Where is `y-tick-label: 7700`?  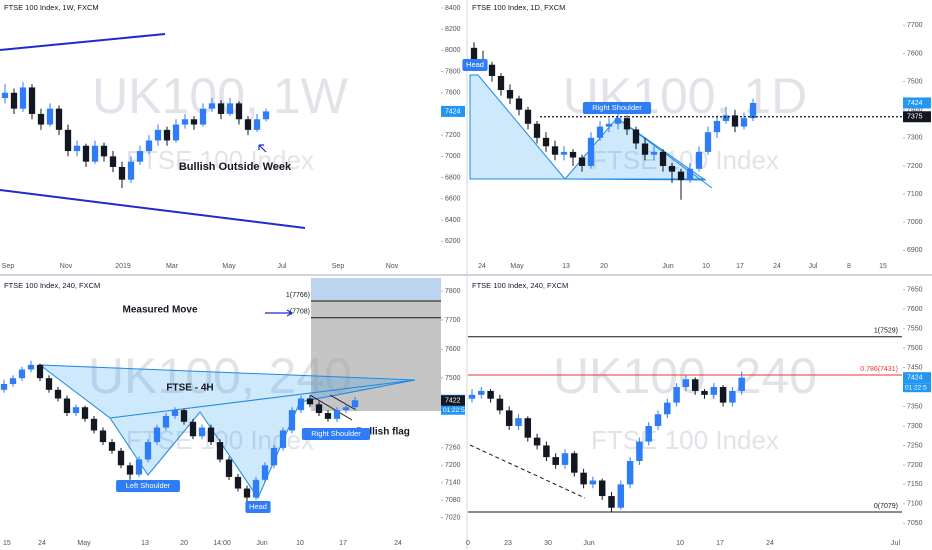 y-tick-label: 7700 is located at coordinates (453, 320).